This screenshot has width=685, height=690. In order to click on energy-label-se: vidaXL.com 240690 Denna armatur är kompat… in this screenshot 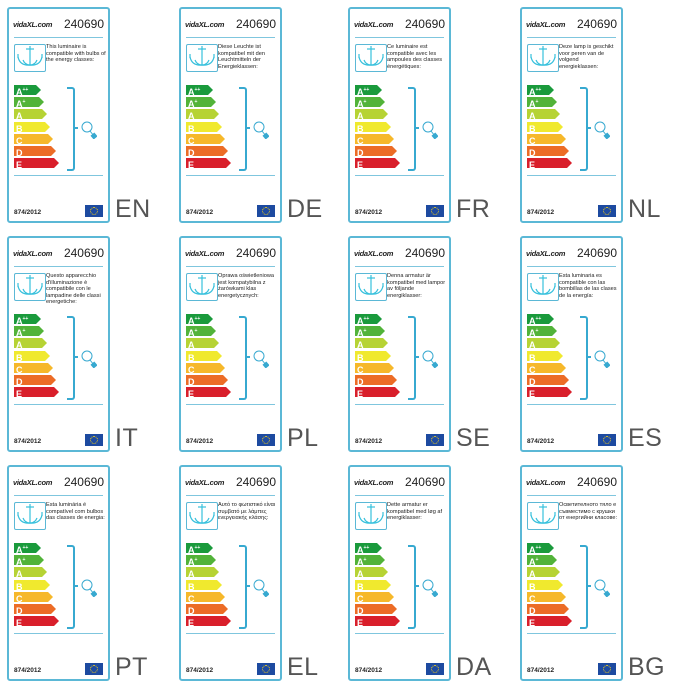, I will do `click(433, 348)`.